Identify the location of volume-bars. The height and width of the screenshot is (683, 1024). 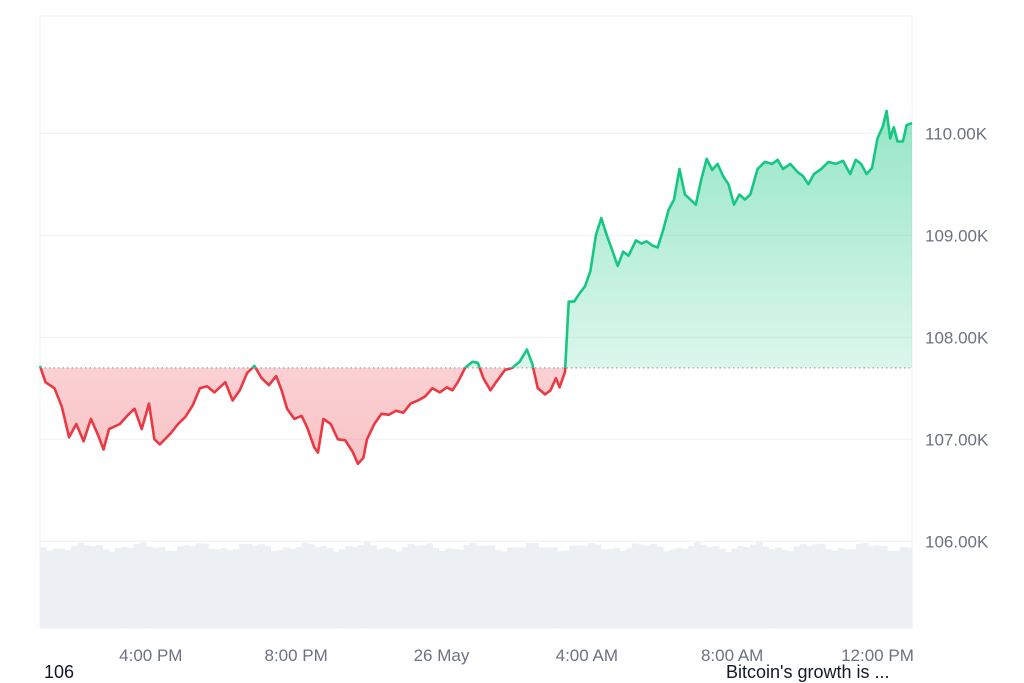
(476, 585).